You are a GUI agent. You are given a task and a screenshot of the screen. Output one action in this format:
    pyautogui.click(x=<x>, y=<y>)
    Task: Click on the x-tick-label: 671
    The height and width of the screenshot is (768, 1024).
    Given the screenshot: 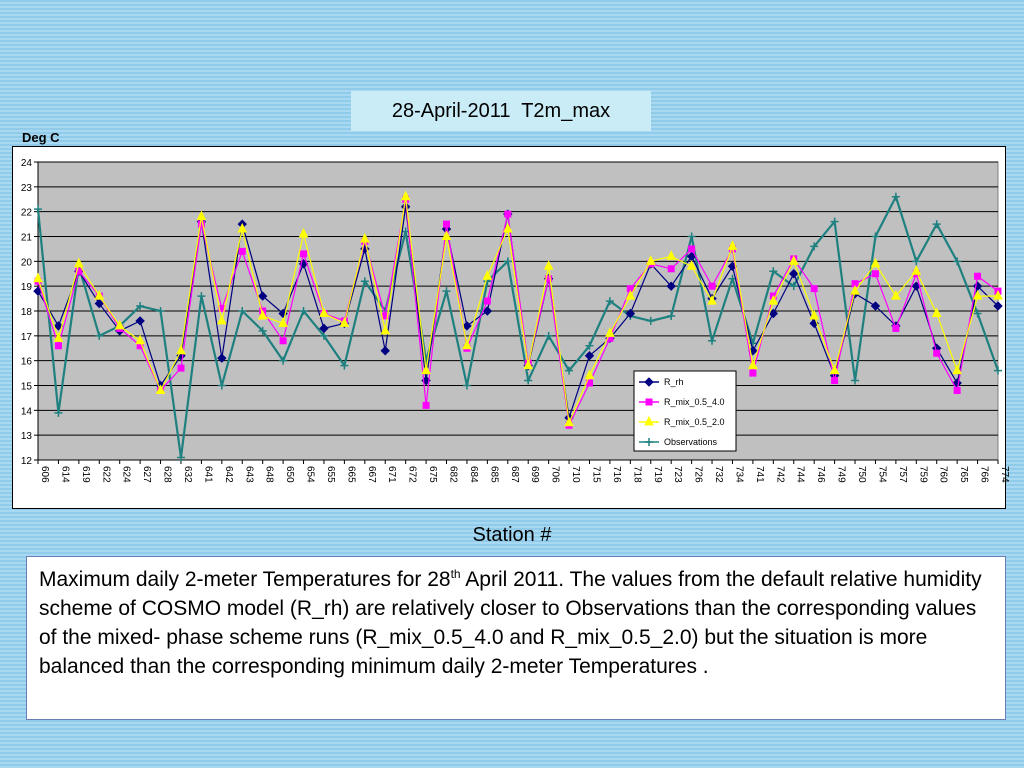 What is the action you would take?
    pyautogui.click(x=391, y=474)
    